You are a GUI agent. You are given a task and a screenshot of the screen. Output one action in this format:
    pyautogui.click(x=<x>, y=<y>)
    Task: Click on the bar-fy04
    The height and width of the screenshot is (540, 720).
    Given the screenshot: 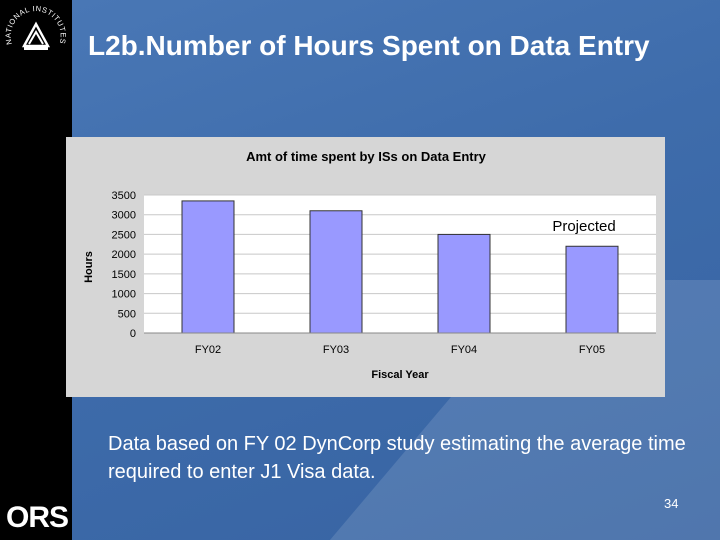 What is the action you would take?
    pyautogui.click(x=464, y=283)
    